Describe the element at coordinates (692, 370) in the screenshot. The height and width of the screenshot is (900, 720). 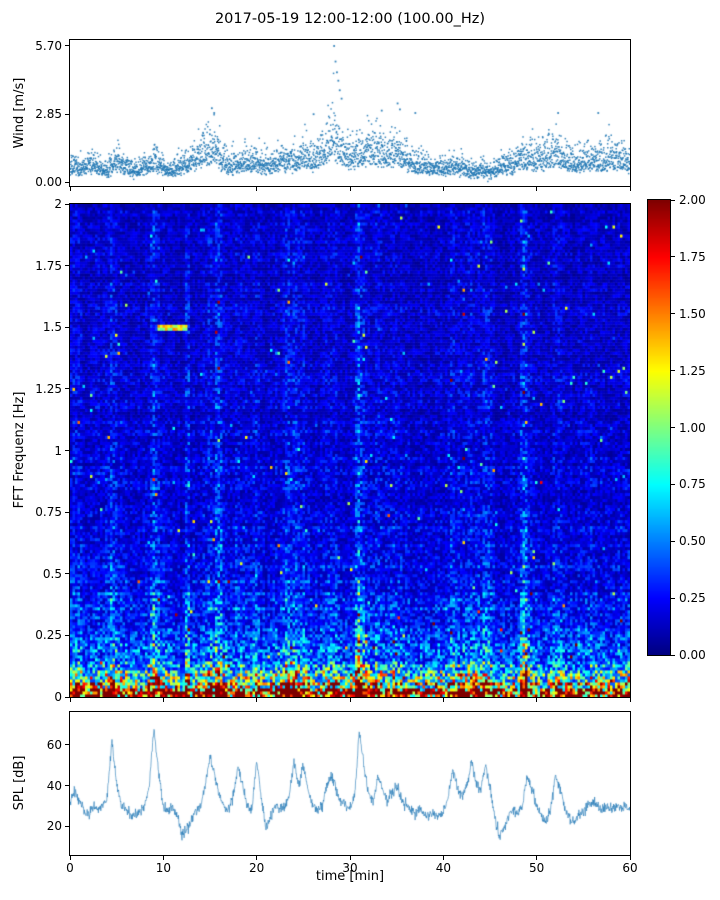
I see `colorbar-tick-label: 1.25` at that location.